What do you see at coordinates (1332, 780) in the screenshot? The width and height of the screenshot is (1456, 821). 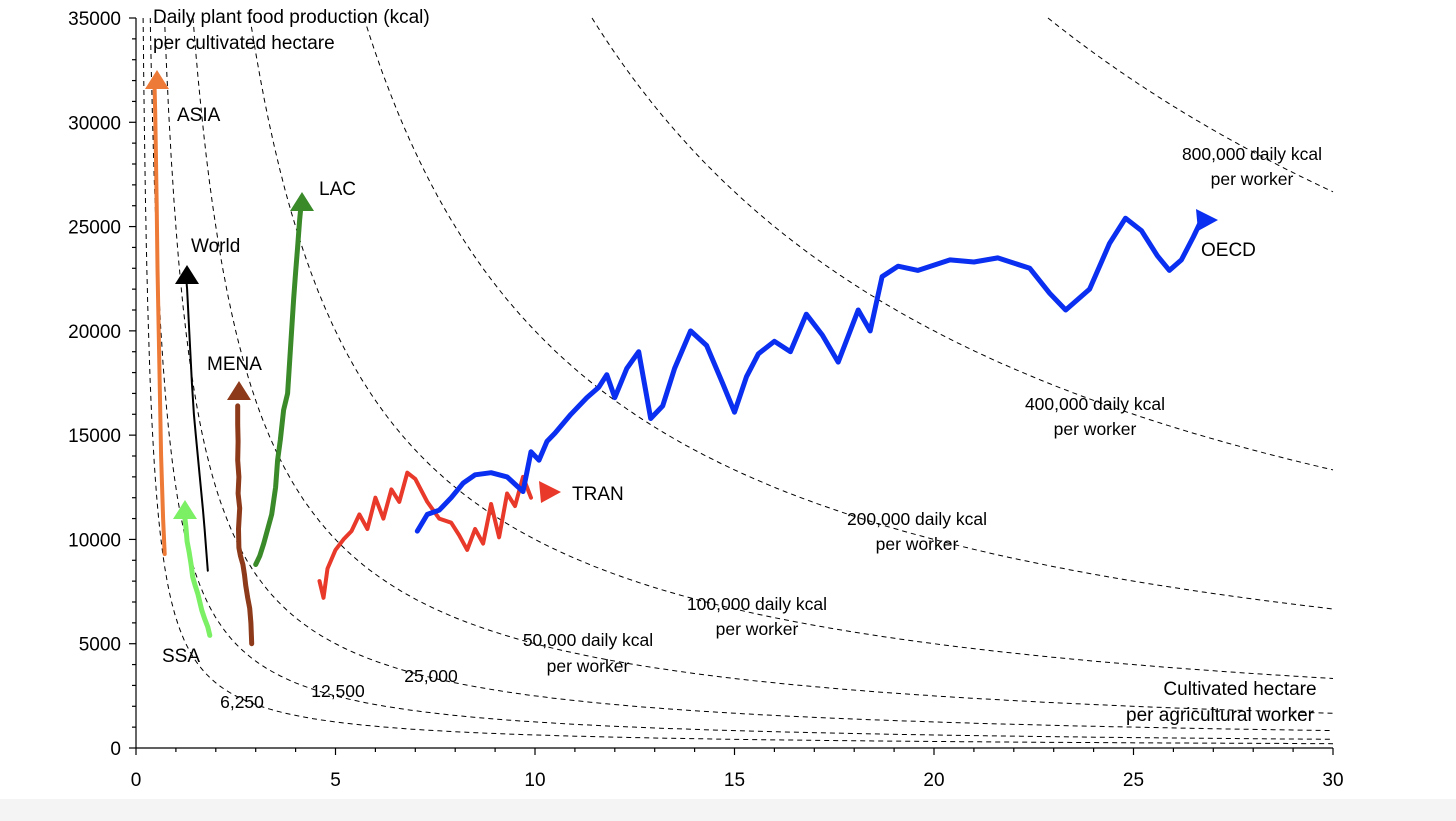 I see `x-tick-label: 30` at bounding box center [1332, 780].